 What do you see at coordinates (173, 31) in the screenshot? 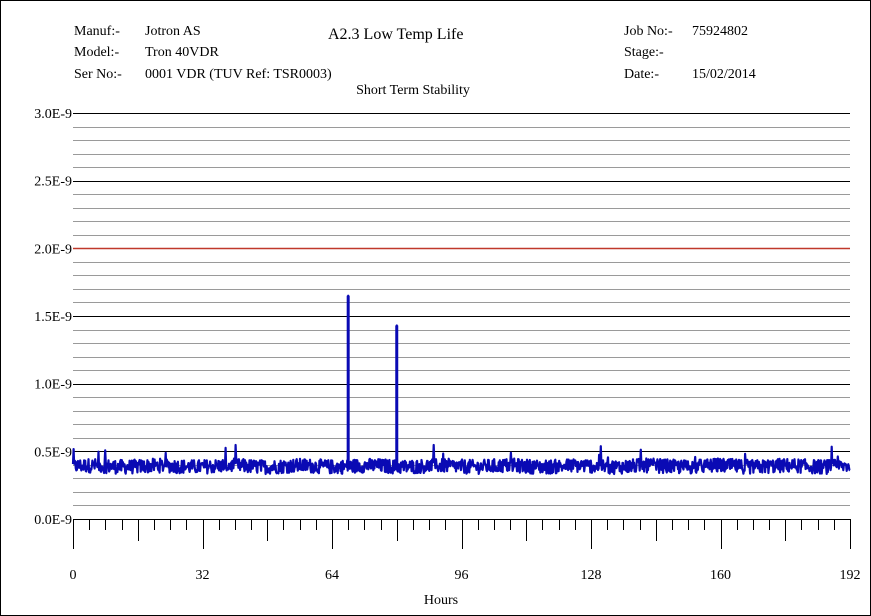
I see `manuf-value: Jotron AS` at bounding box center [173, 31].